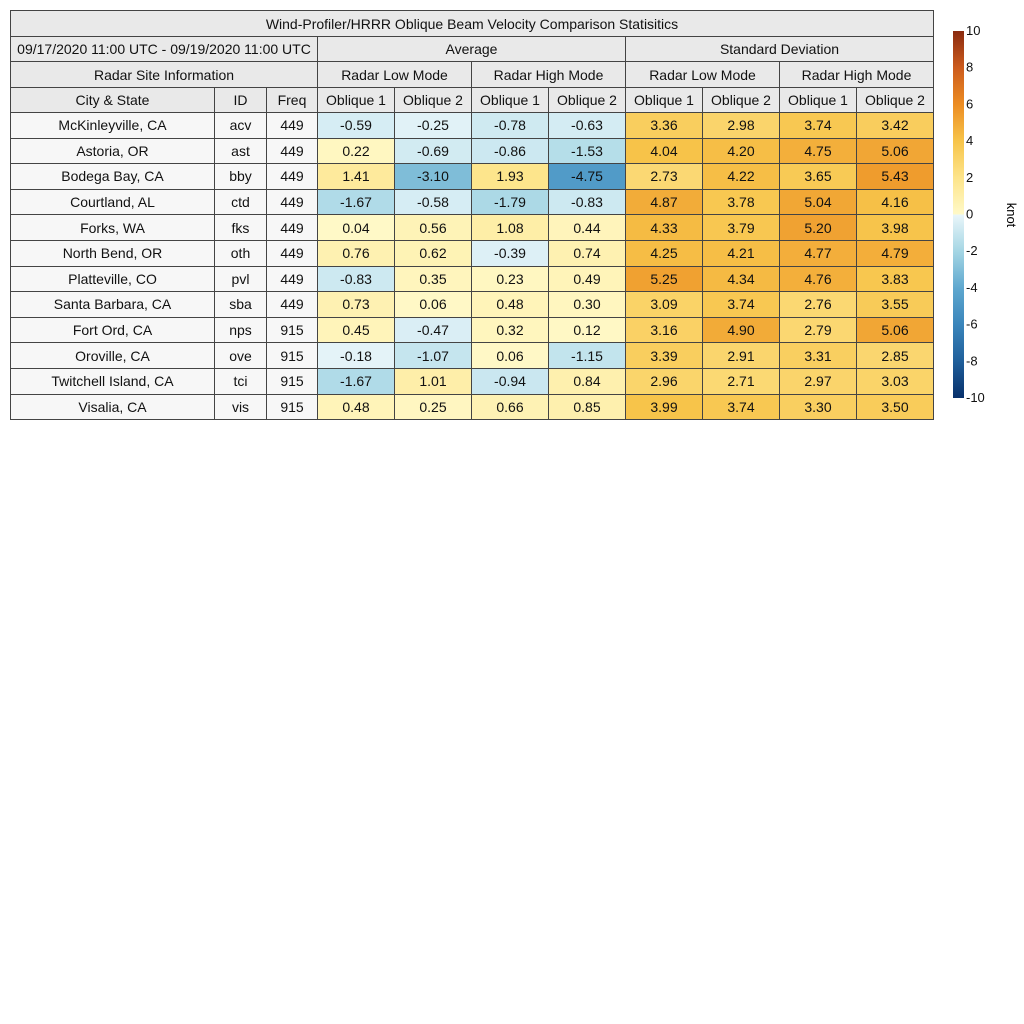 The height and width of the screenshot is (1024, 1024). Describe the element at coordinates (587, 304) in the screenshot. I see `average-value-cell: 0.30` at that location.